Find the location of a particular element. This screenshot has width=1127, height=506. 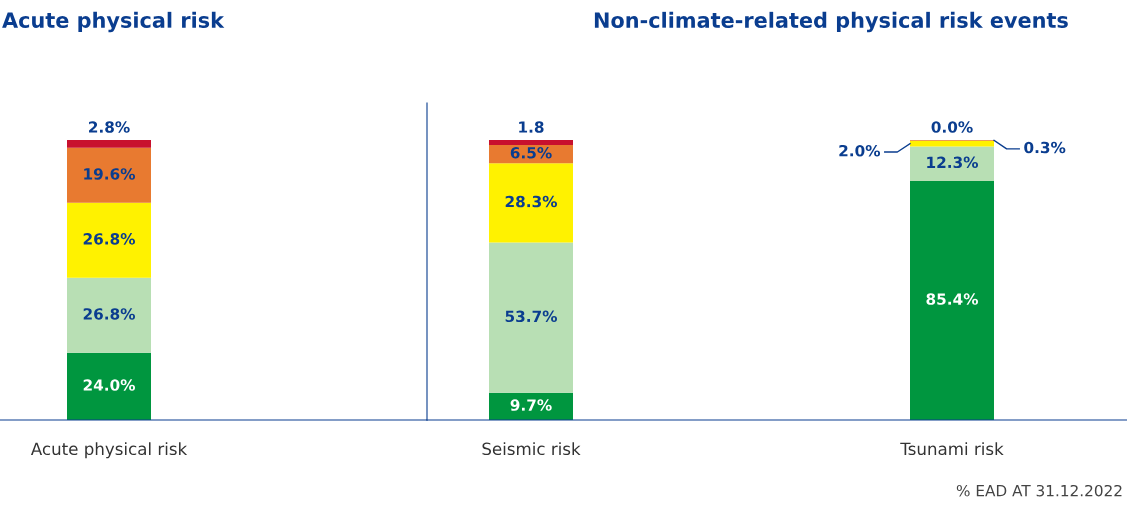

data-label: 0.0% is located at coordinates (952, 127).